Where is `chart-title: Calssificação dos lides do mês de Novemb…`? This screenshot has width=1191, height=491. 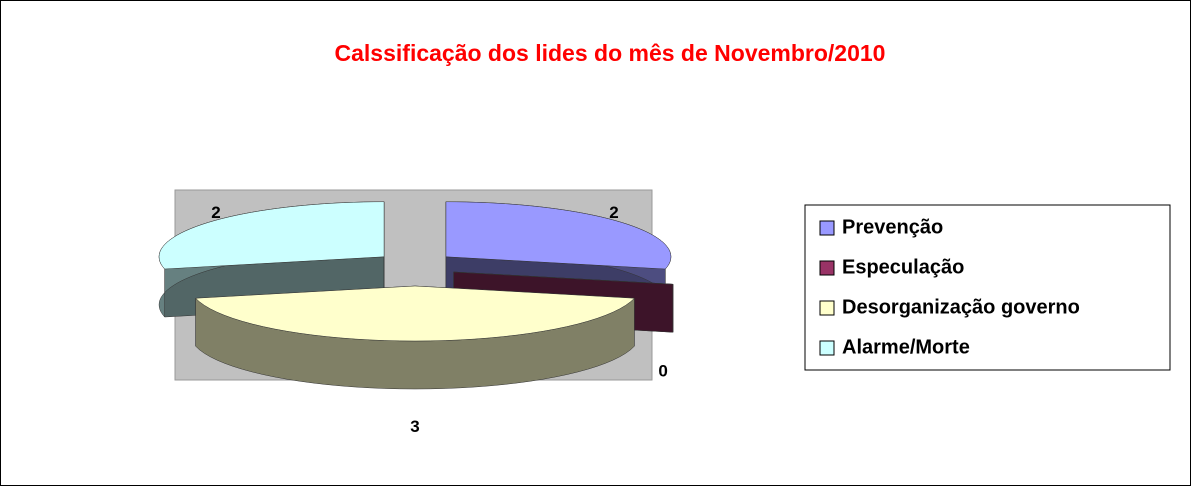
chart-title: Calssificação dos lides do mês de Novemb… is located at coordinates (610, 53).